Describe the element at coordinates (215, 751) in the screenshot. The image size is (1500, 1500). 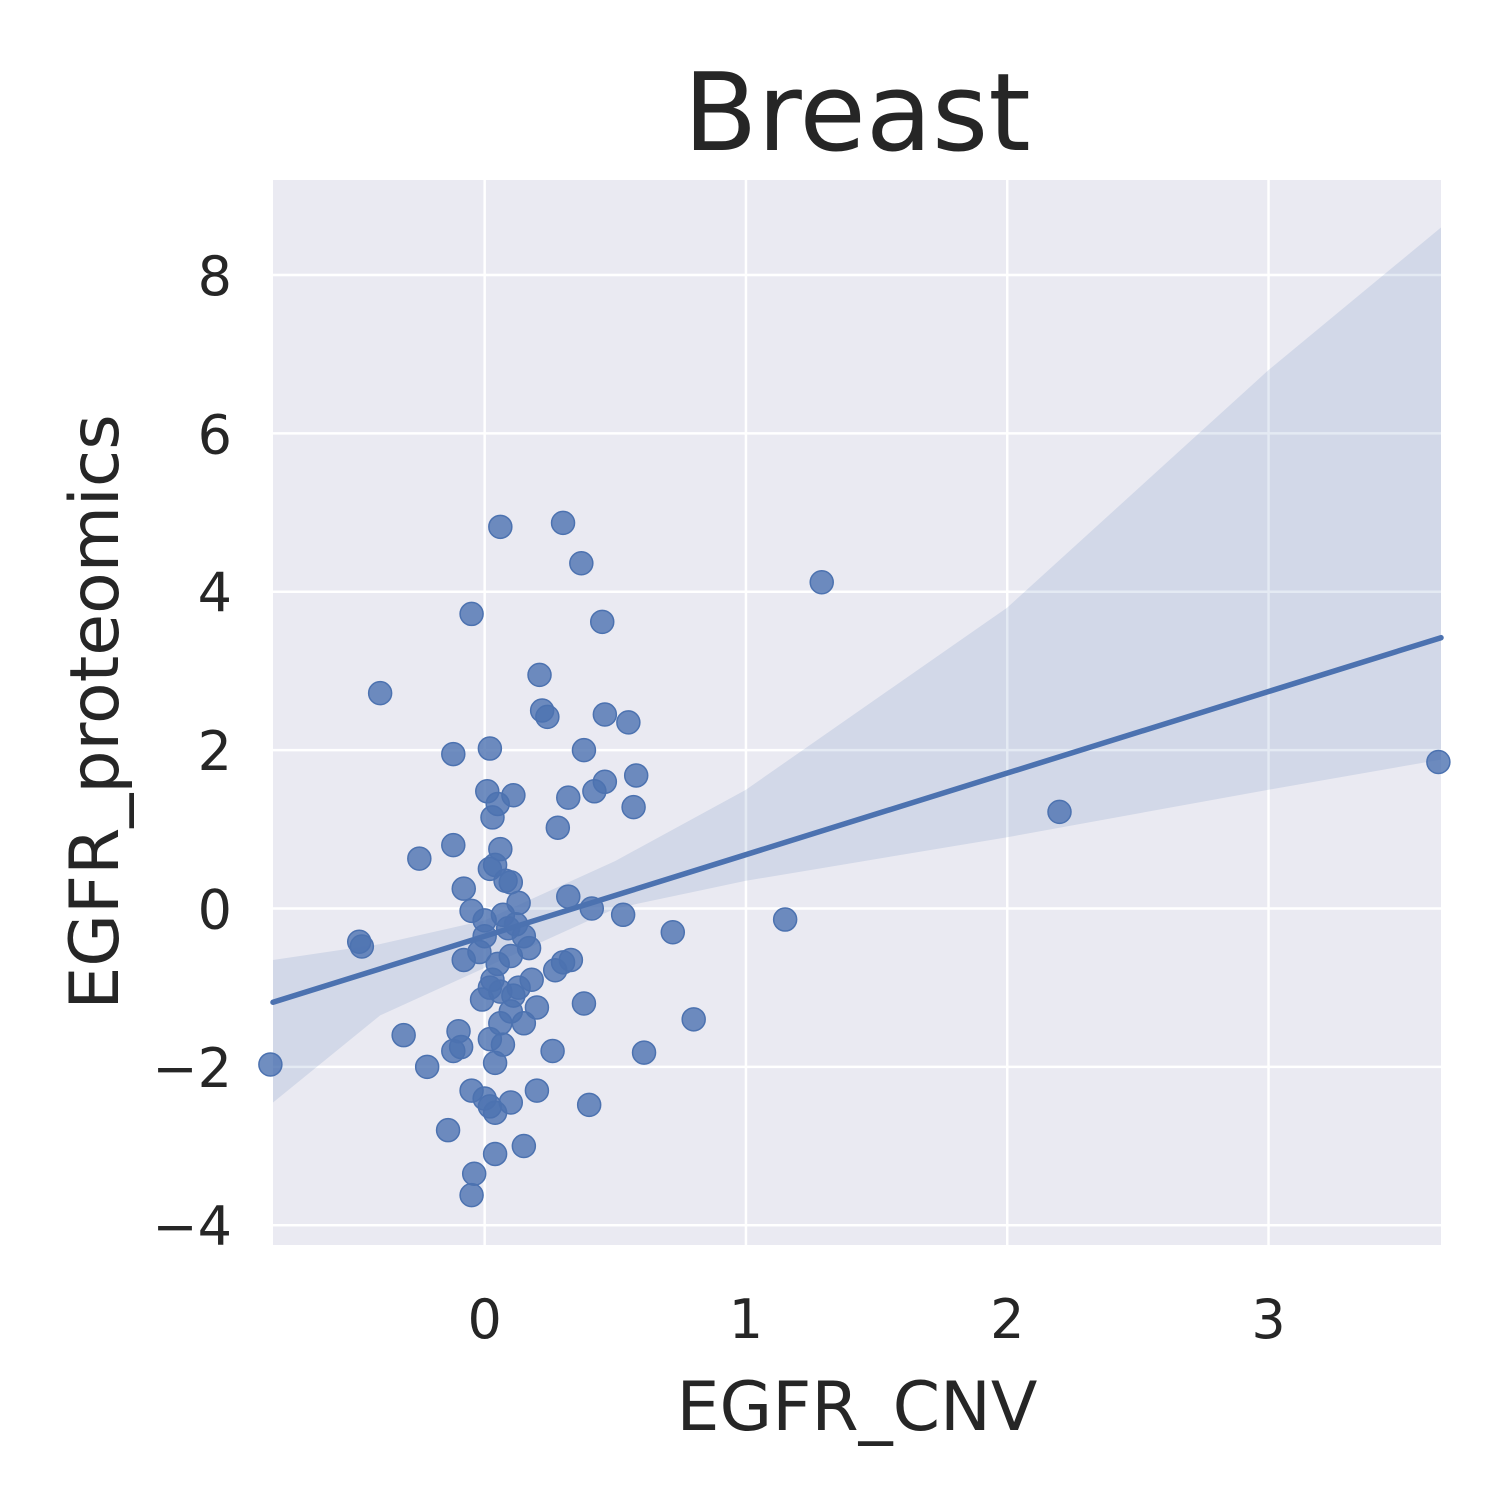
I see `y-tick-label: 2` at that location.